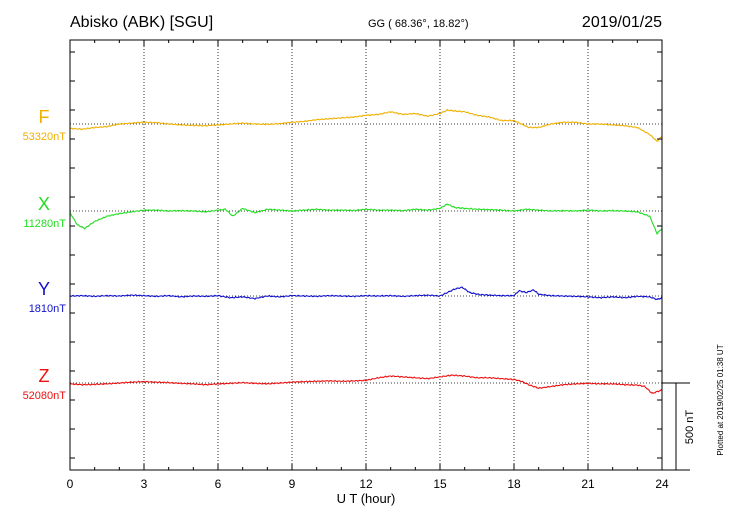 The width and height of the screenshot is (730, 520). What do you see at coordinates (44, 289) in the screenshot?
I see `series-name-y: Y` at bounding box center [44, 289].